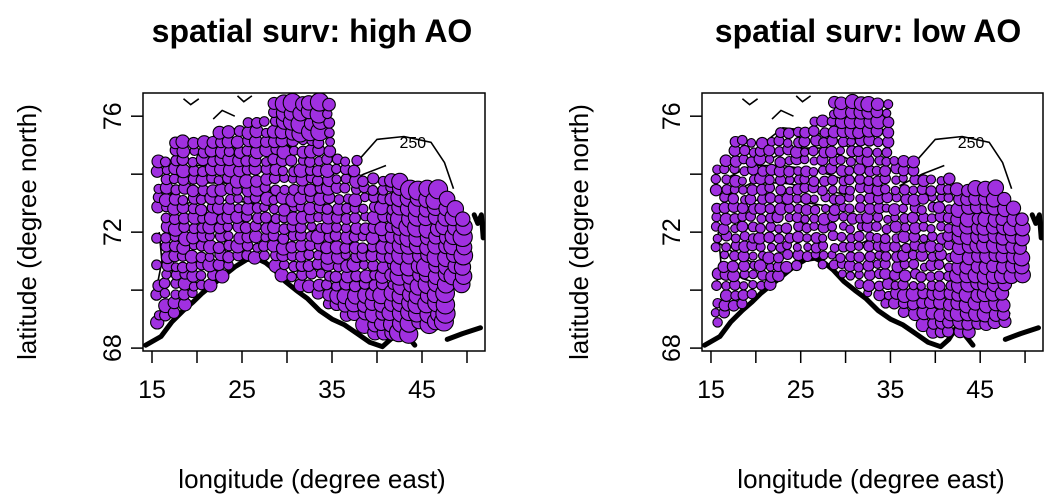 The height and width of the screenshot is (503, 1056). Describe the element at coordinates (870, 216) in the screenshot. I see `survival-points-layer` at that location.